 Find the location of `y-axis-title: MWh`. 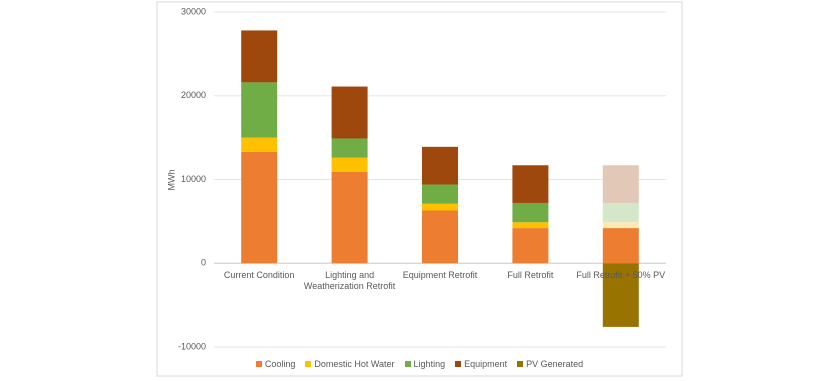

y-axis-title: MWh is located at coordinates (171, 180).